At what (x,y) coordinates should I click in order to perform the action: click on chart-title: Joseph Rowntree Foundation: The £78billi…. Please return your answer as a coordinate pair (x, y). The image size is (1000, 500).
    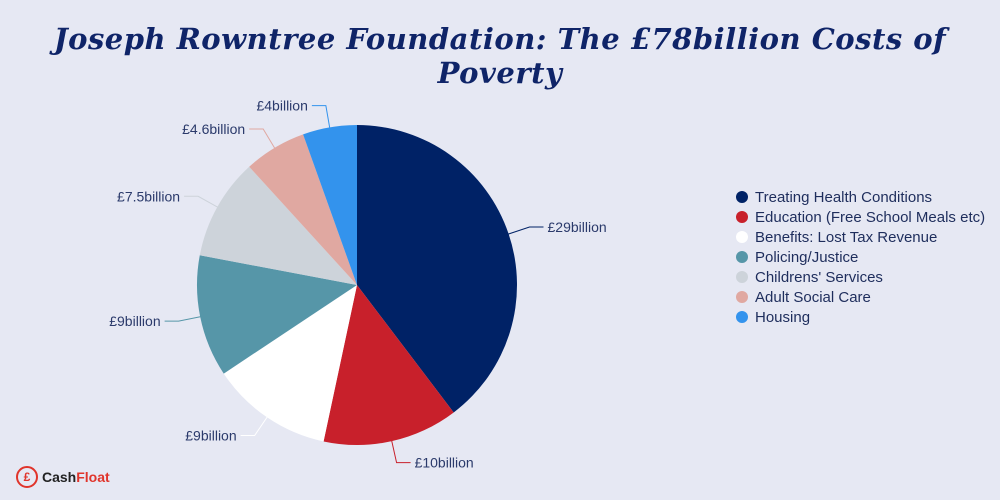
    Looking at the image, I should click on (500, 56).